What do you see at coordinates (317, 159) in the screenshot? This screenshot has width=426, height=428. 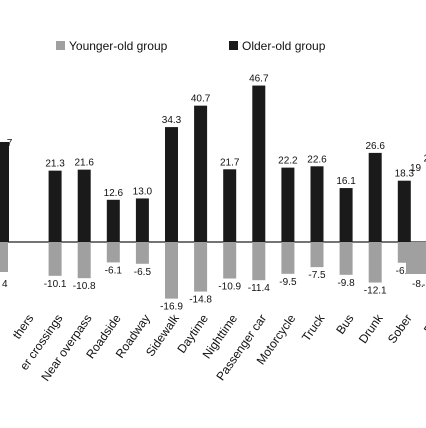 I see `value-label-older-old-truck: 22.6` at bounding box center [317, 159].